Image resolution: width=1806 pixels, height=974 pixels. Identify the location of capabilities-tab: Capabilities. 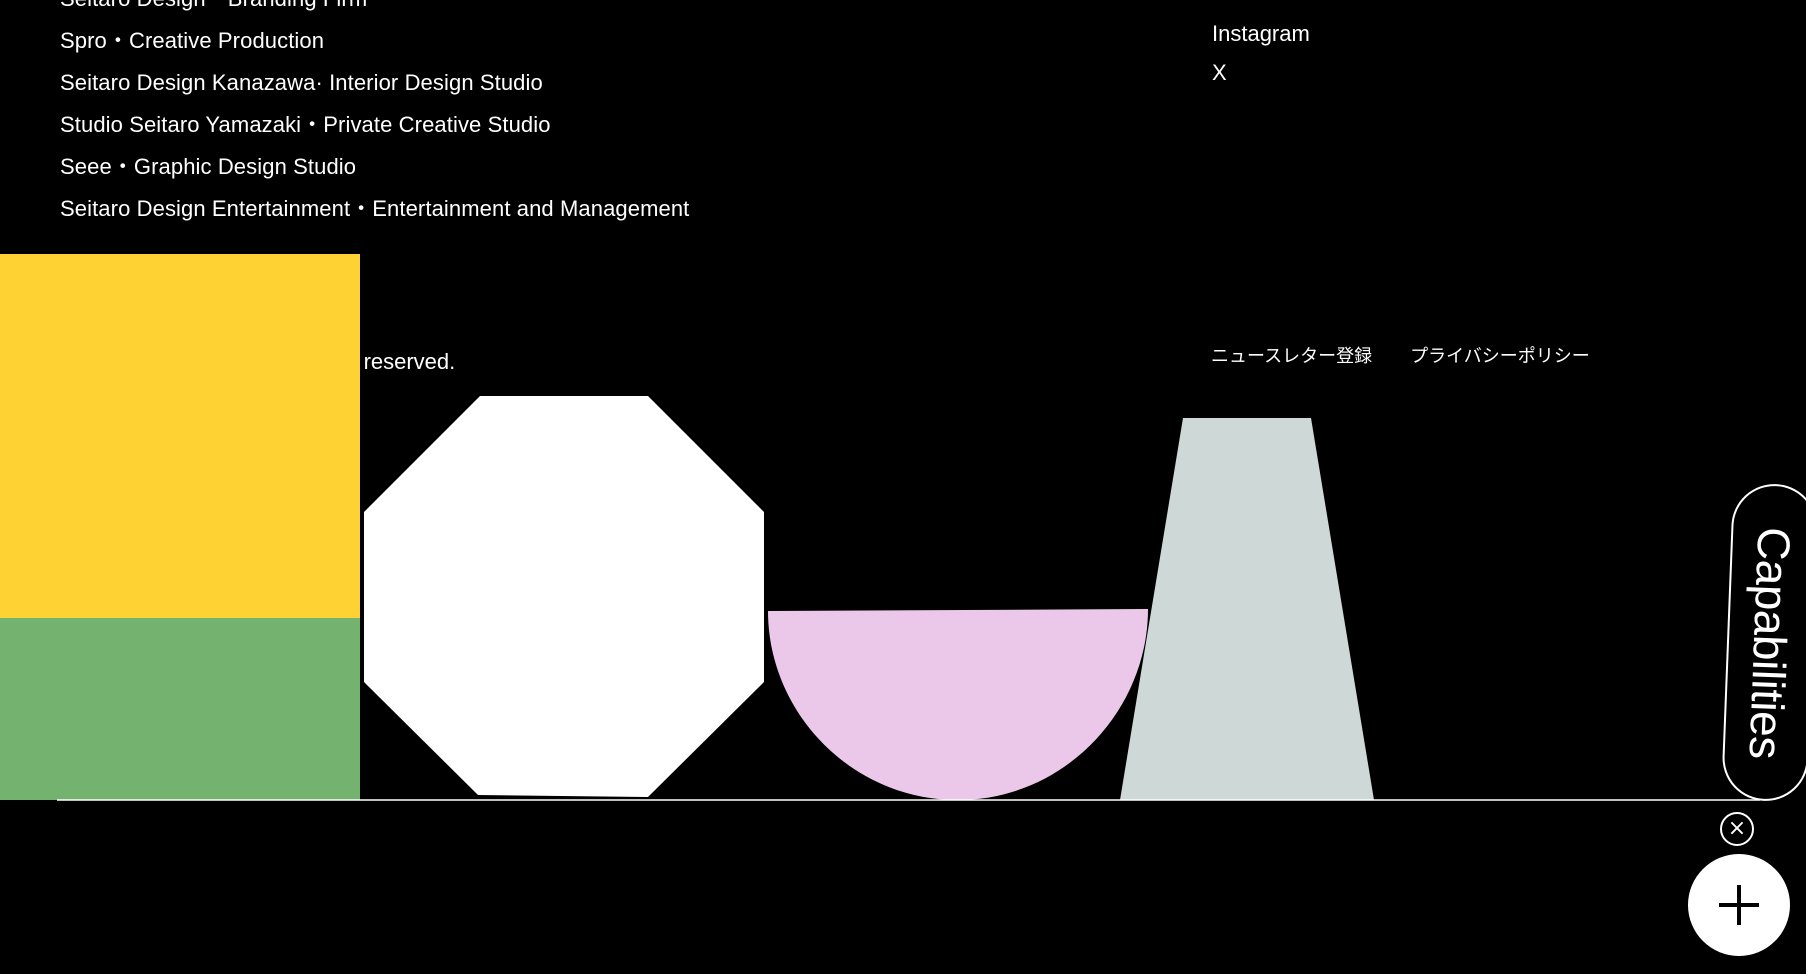
(1763, 642).